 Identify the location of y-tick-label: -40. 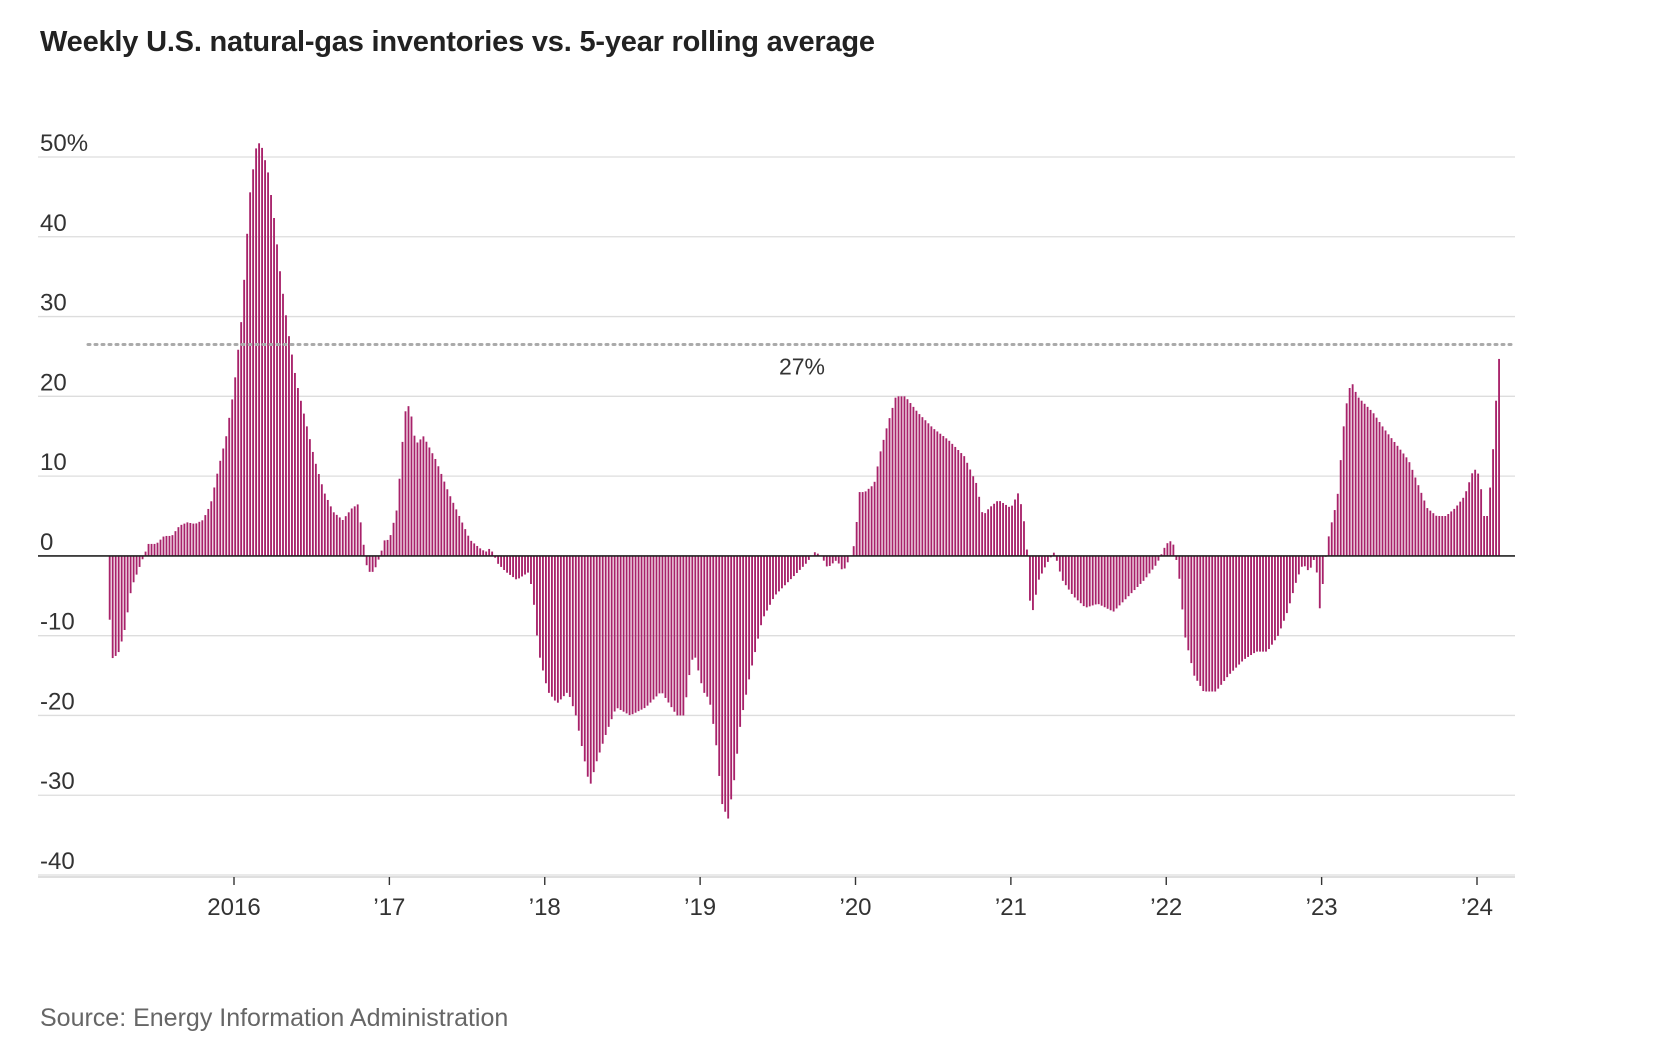
(57, 861).